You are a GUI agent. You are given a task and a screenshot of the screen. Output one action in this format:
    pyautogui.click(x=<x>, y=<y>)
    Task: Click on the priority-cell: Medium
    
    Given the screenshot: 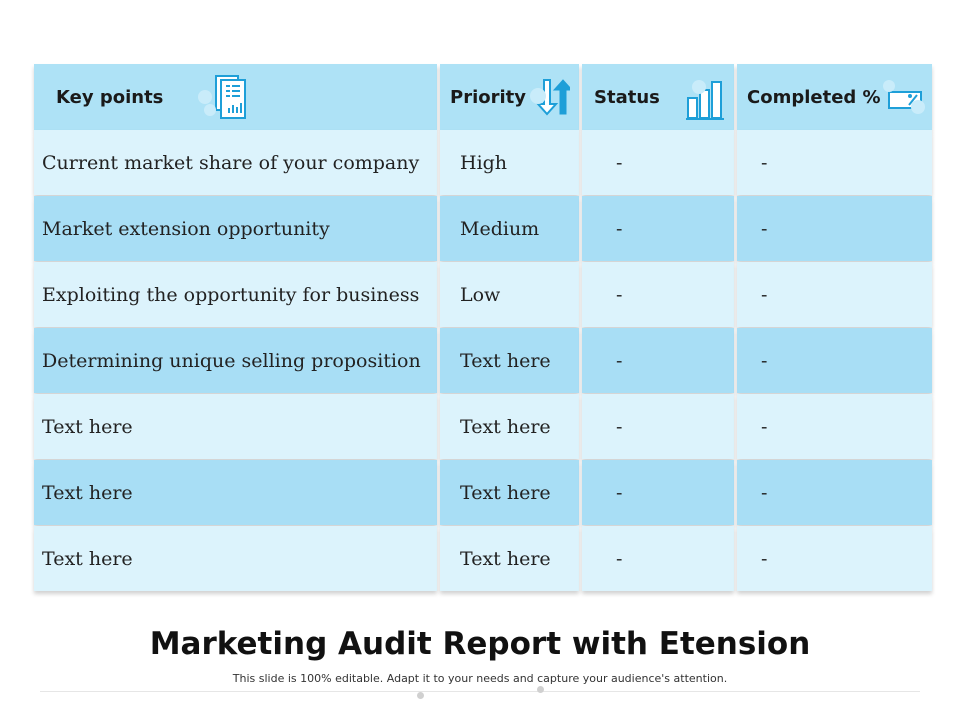 What is the action you would take?
    pyautogui.click(x=509, y=228)
    